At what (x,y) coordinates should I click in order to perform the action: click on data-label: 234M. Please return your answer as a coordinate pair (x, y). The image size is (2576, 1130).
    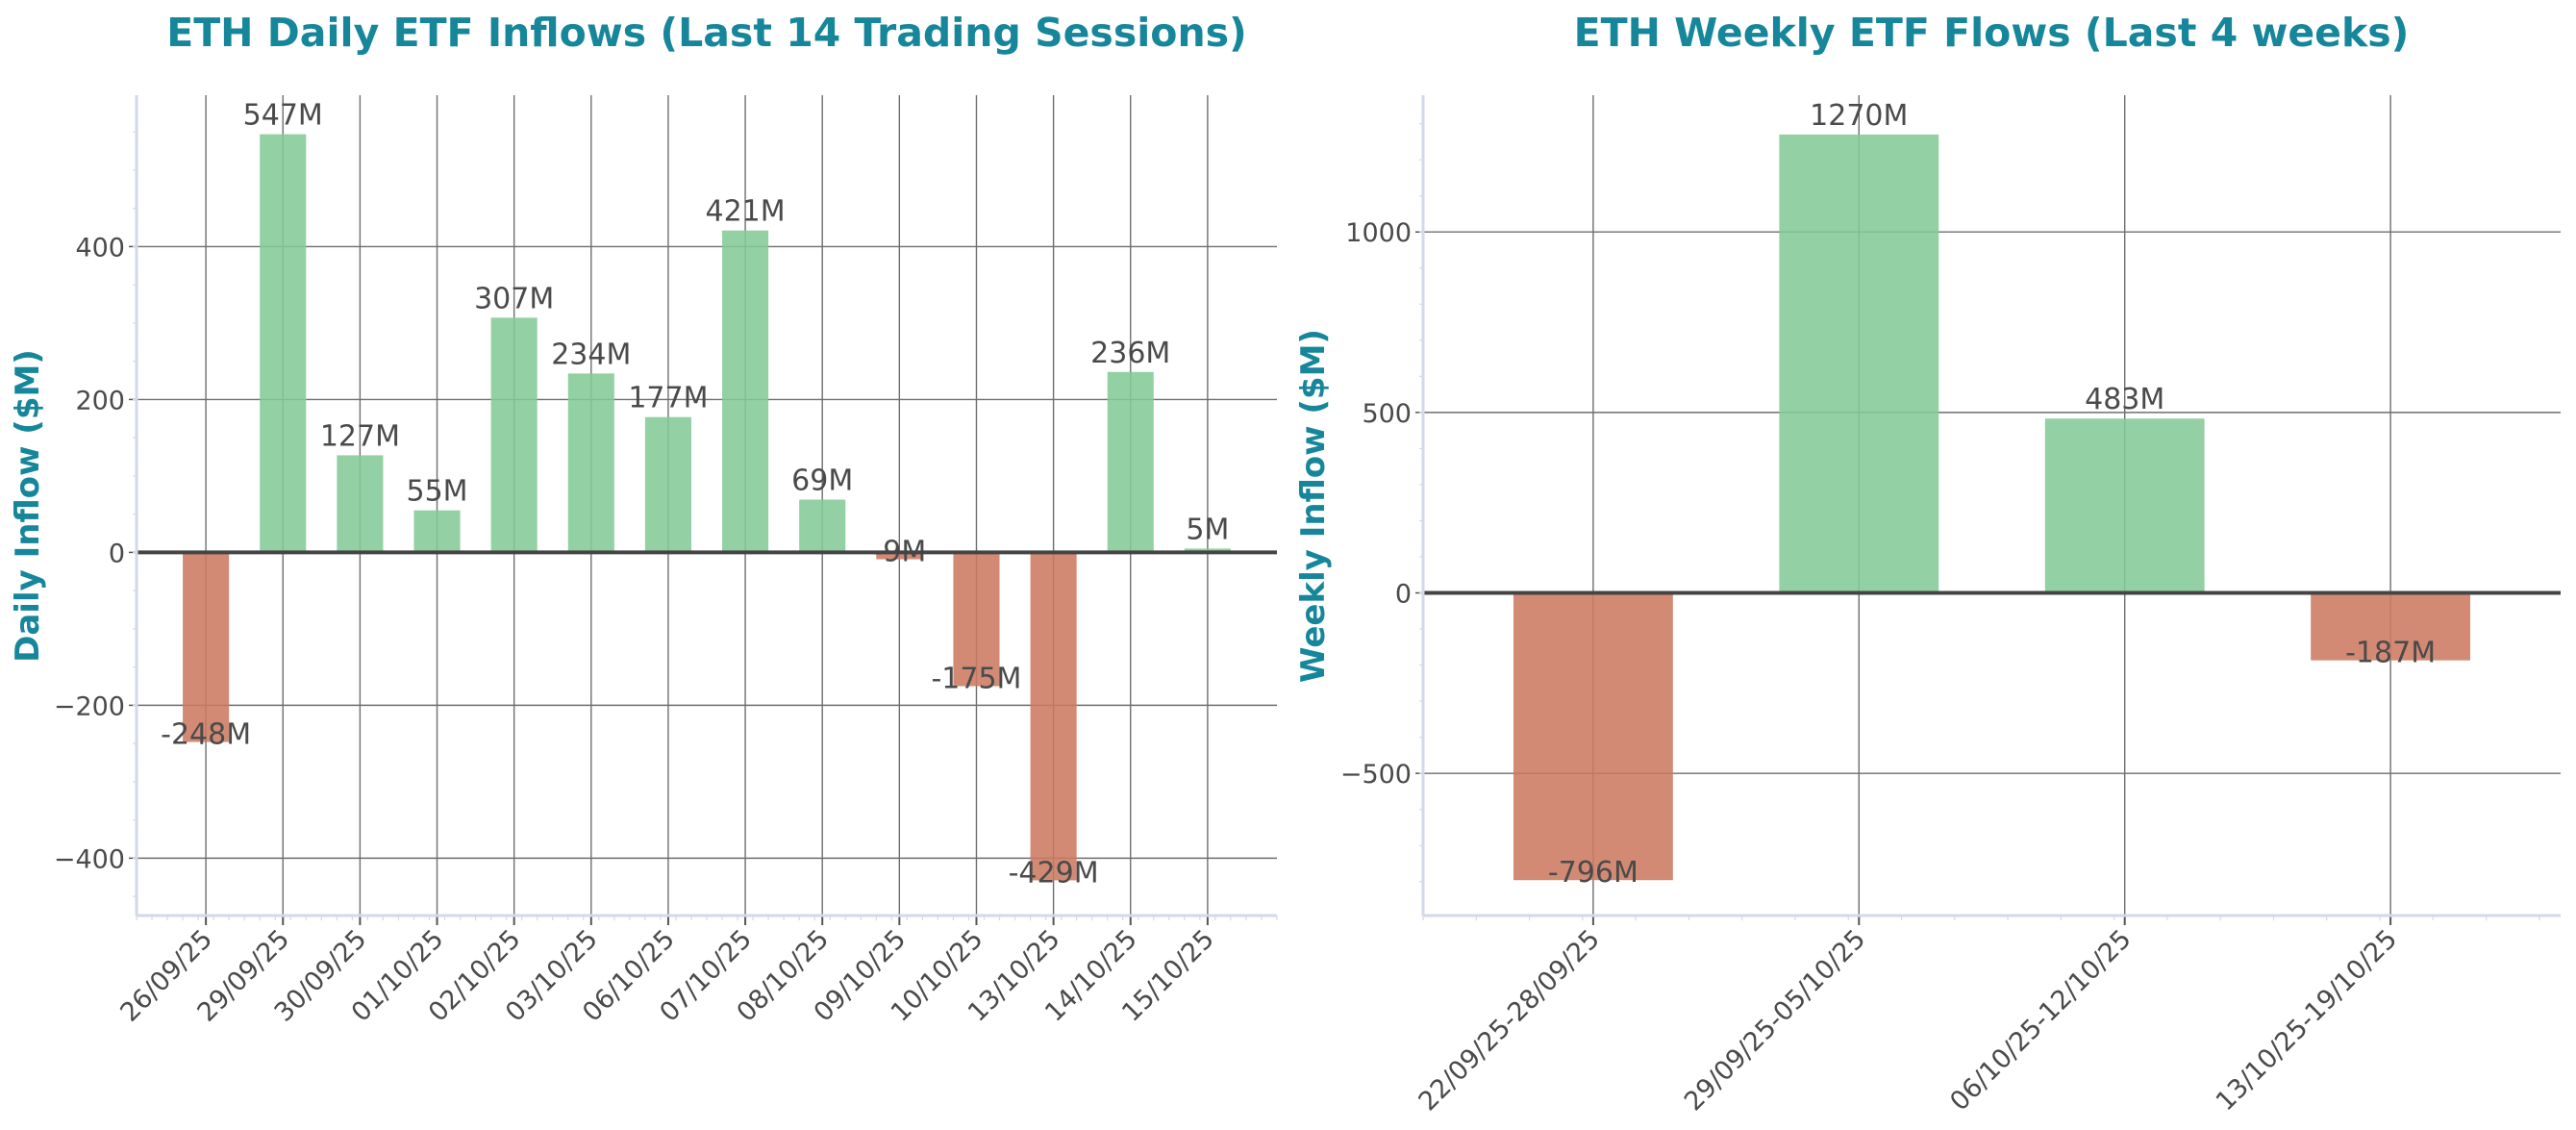
    Looking at the image, I should click on (591, 354).